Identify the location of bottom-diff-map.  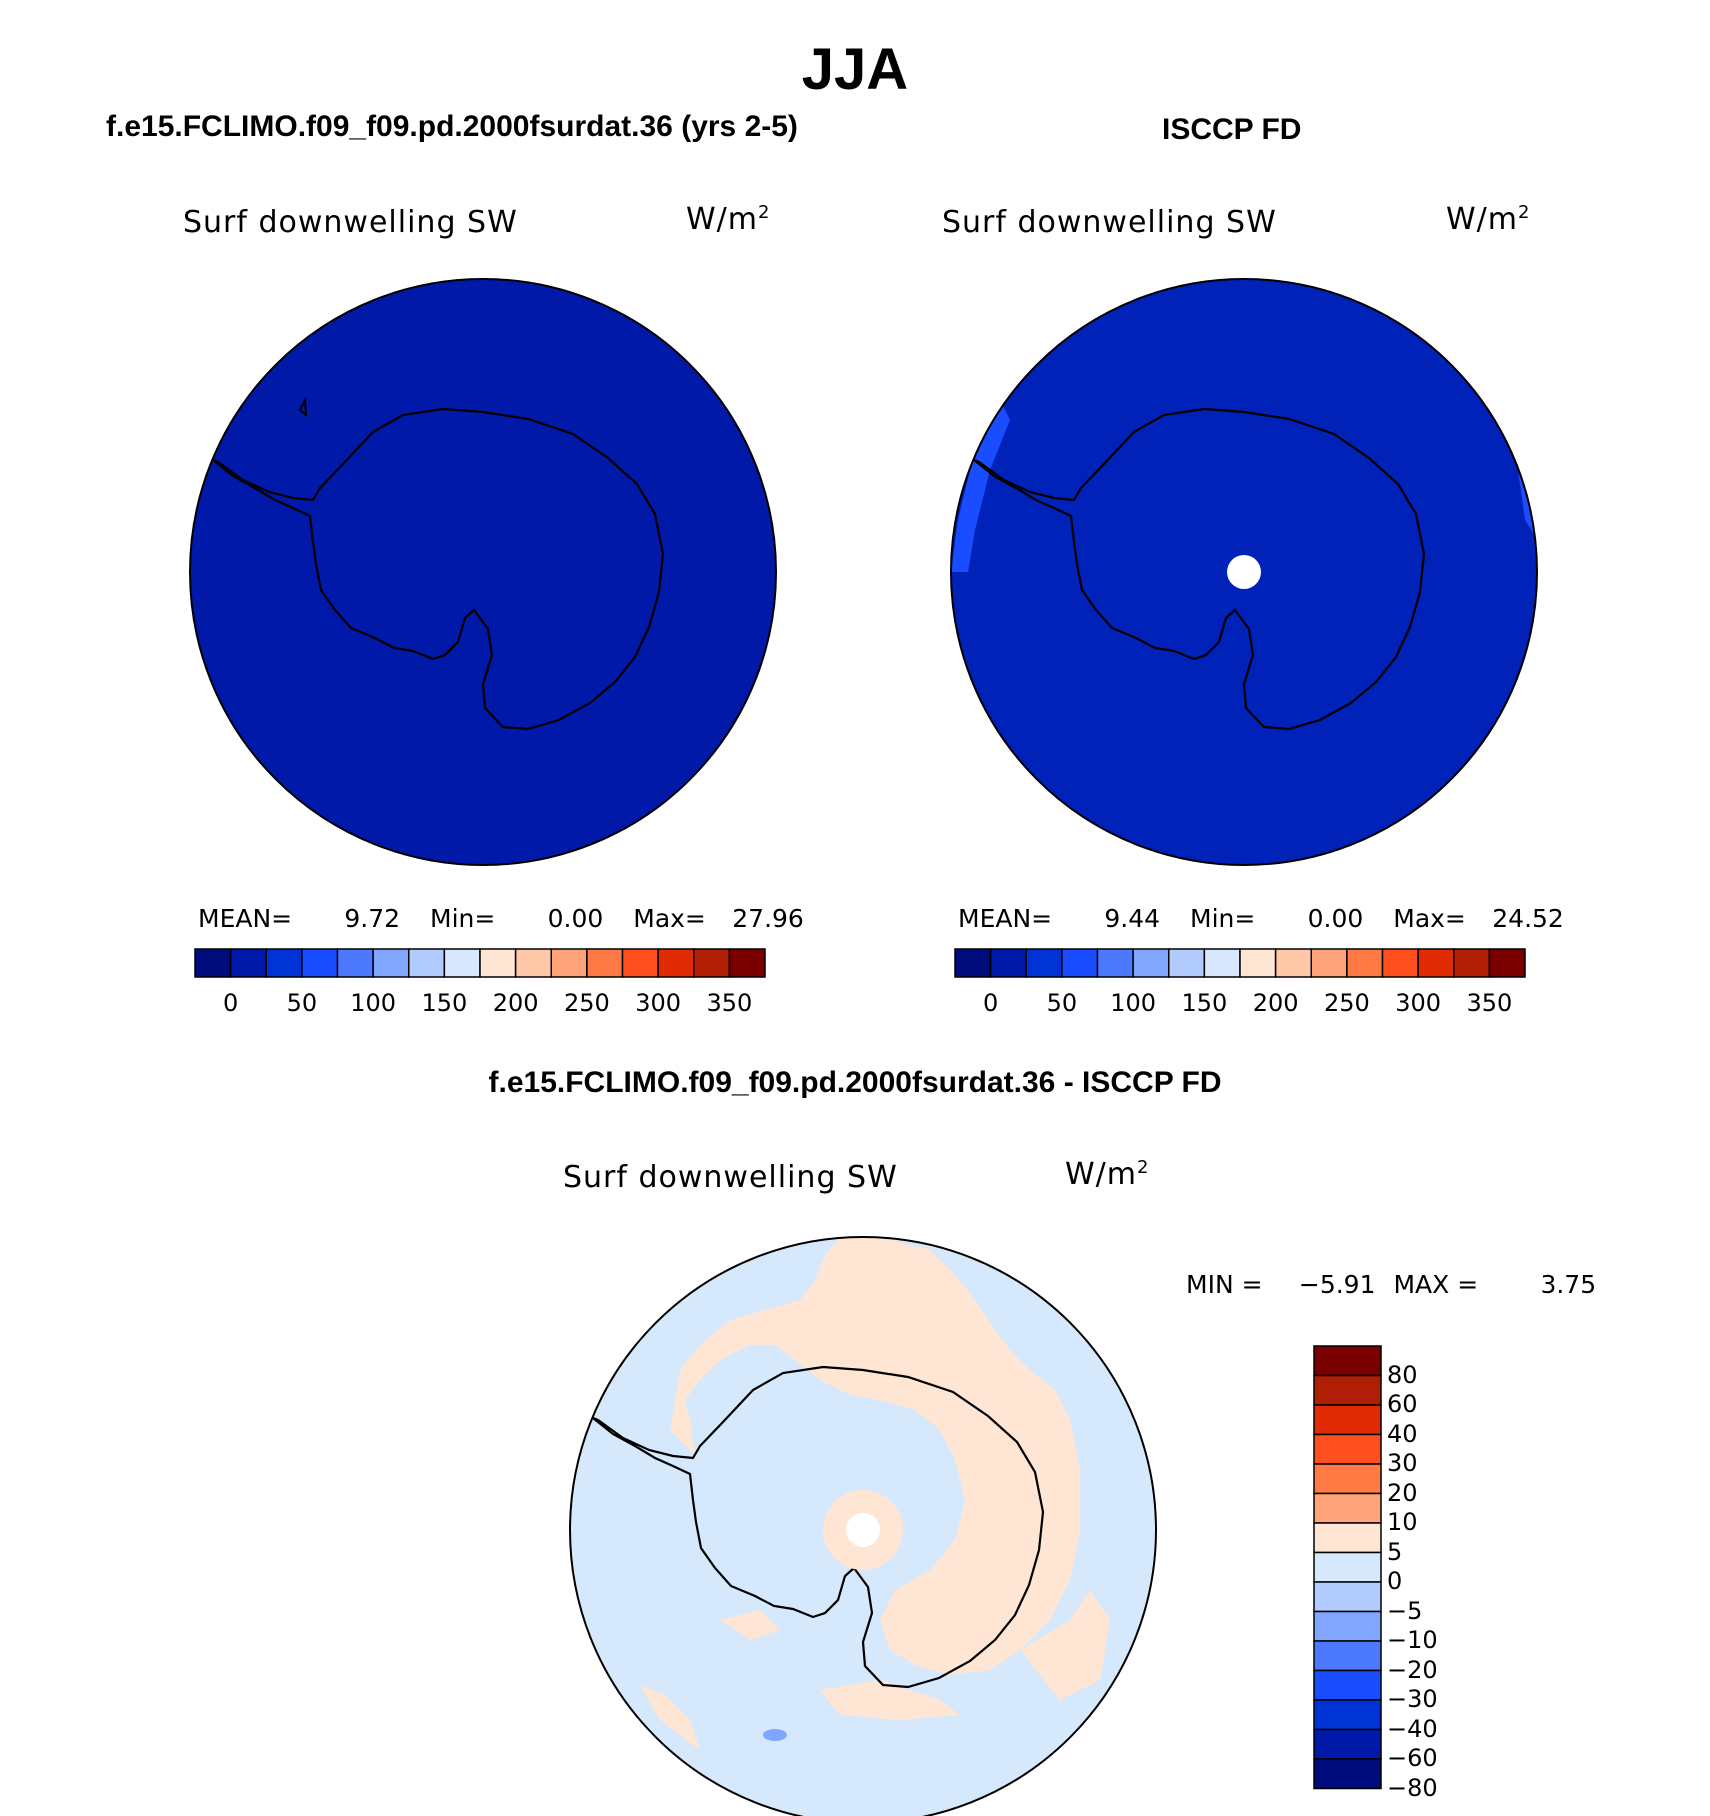
(863, 1526).